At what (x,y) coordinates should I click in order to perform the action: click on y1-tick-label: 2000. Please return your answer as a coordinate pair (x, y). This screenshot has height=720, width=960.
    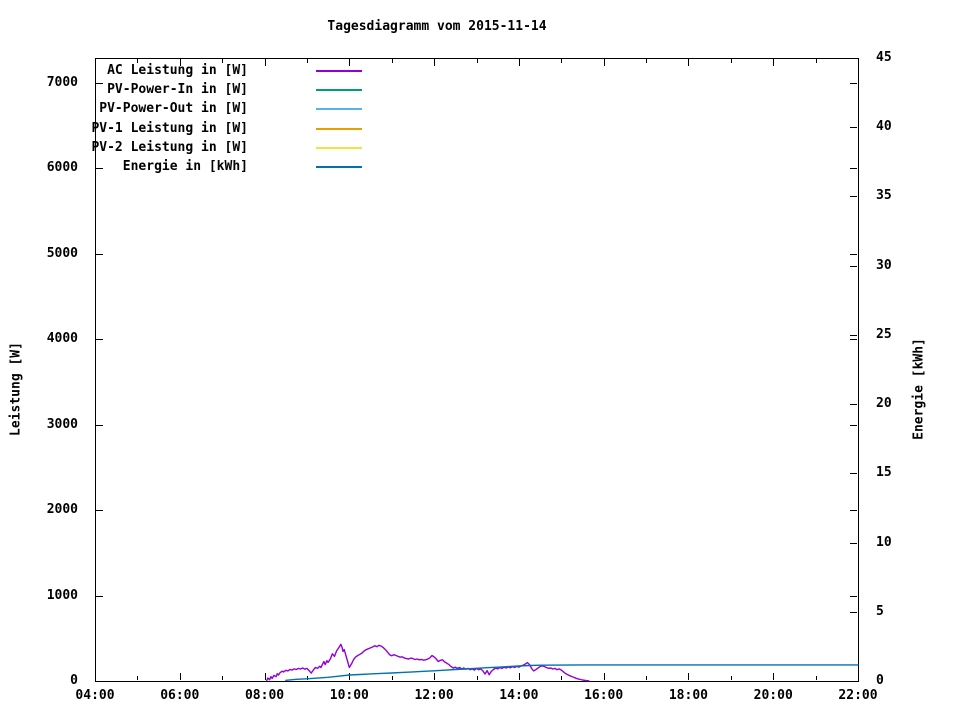
    Looking at the image, I should click on (62, 510).